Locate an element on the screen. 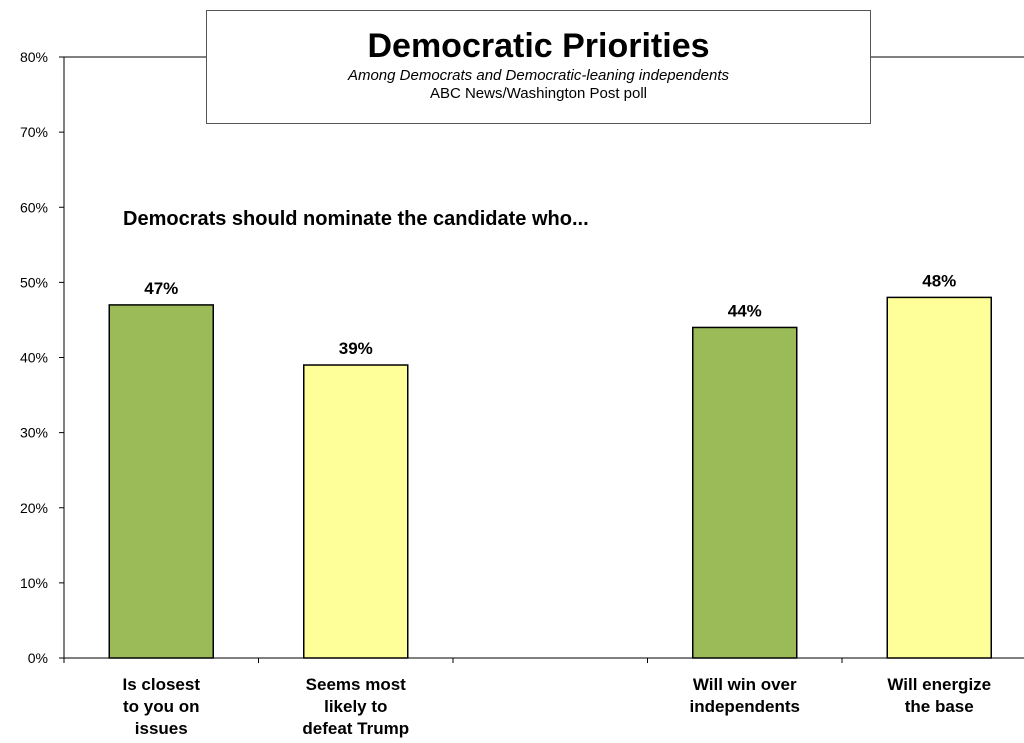 Image resolution: width=1024 pixels, height=743 pixels. x-category-label: Will win over independents is located at coordinates (744, 695).